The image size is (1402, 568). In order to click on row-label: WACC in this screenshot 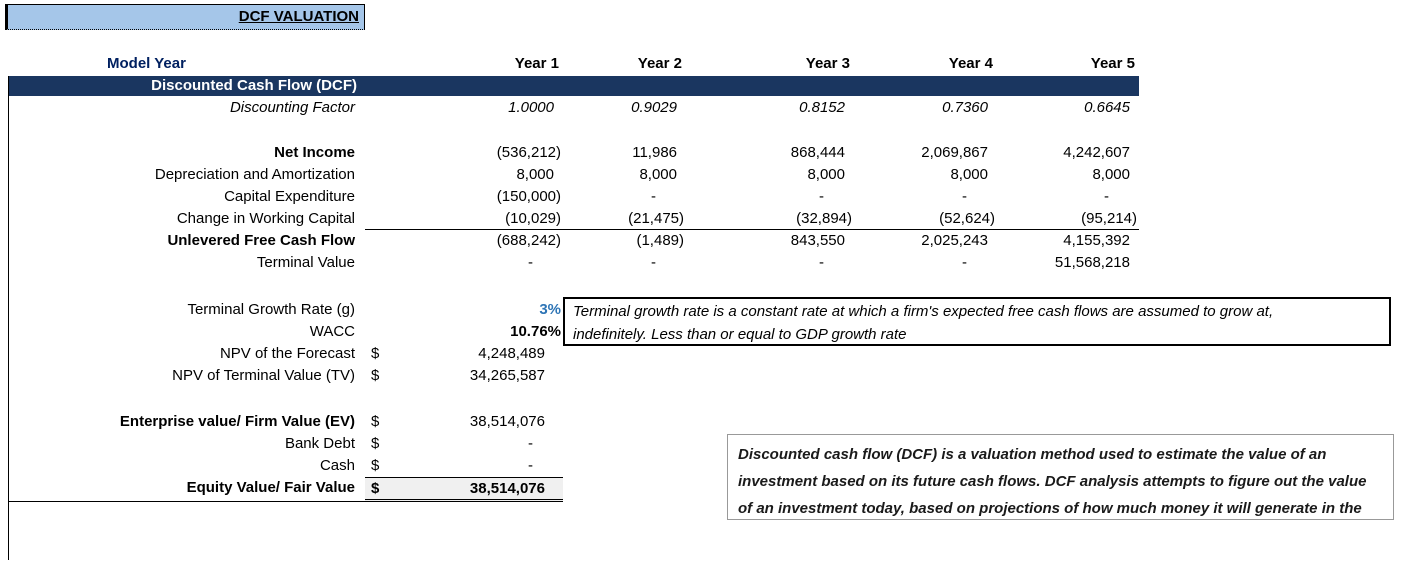, I will do `click(332, 331)`.